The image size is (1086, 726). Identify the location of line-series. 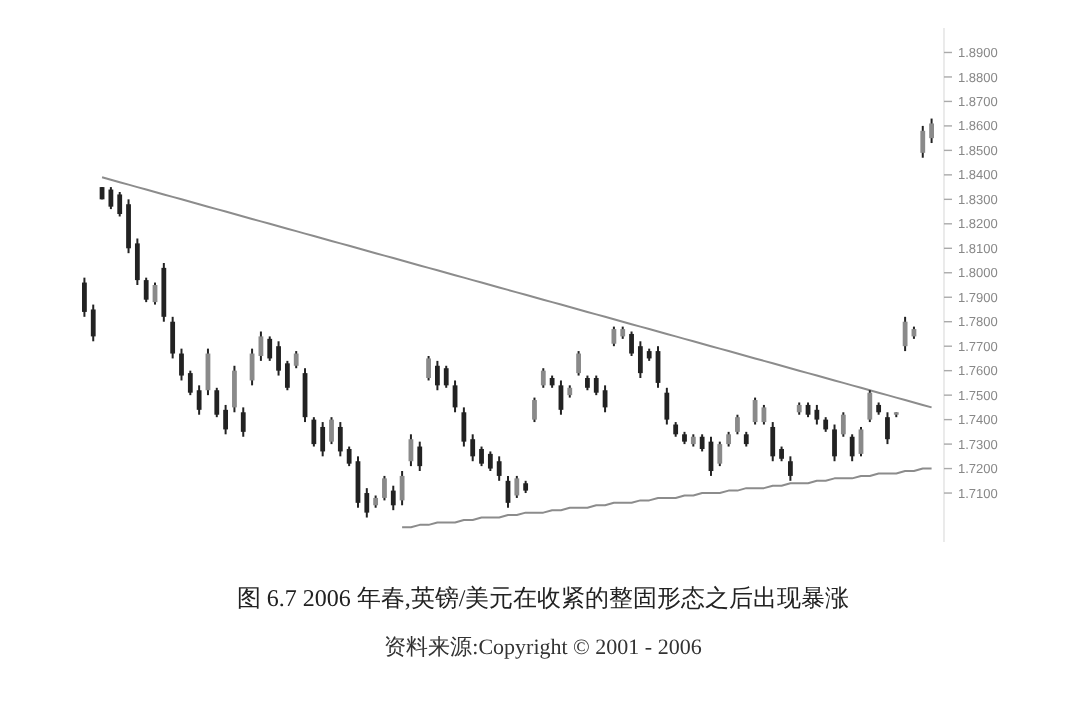
(667, 498).